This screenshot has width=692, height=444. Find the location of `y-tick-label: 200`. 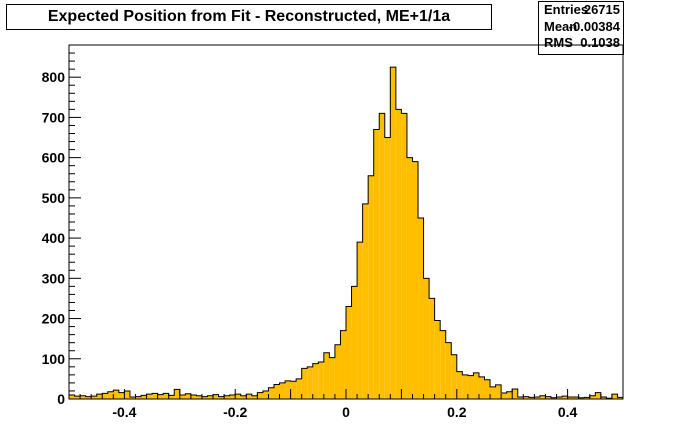

y-tick-label: 200 is located at coordinates (54, 319).